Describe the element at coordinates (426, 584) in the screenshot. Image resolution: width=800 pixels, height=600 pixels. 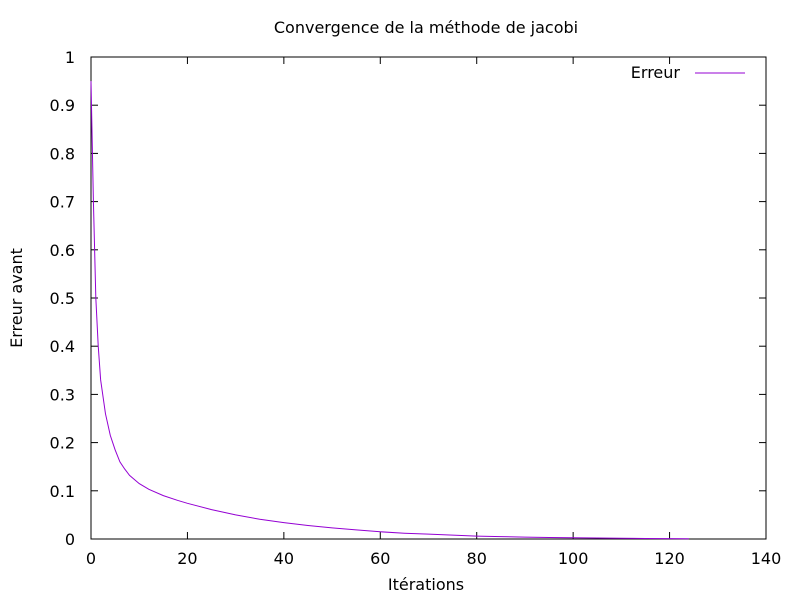
I see `x-axis-label: Itérations` at that location.